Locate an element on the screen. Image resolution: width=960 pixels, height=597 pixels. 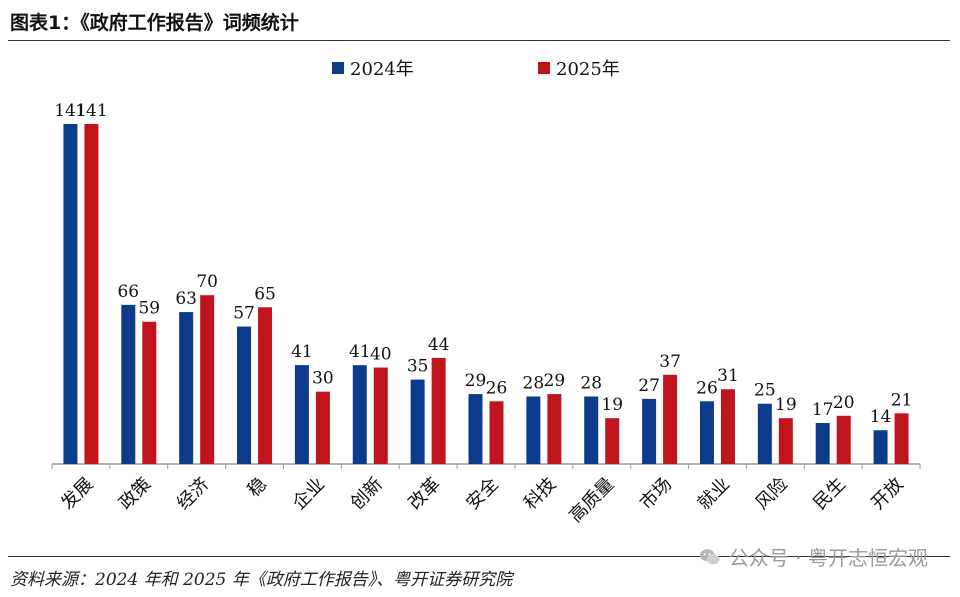
data-label-2024: 25 is located at coordinates (765, 391).